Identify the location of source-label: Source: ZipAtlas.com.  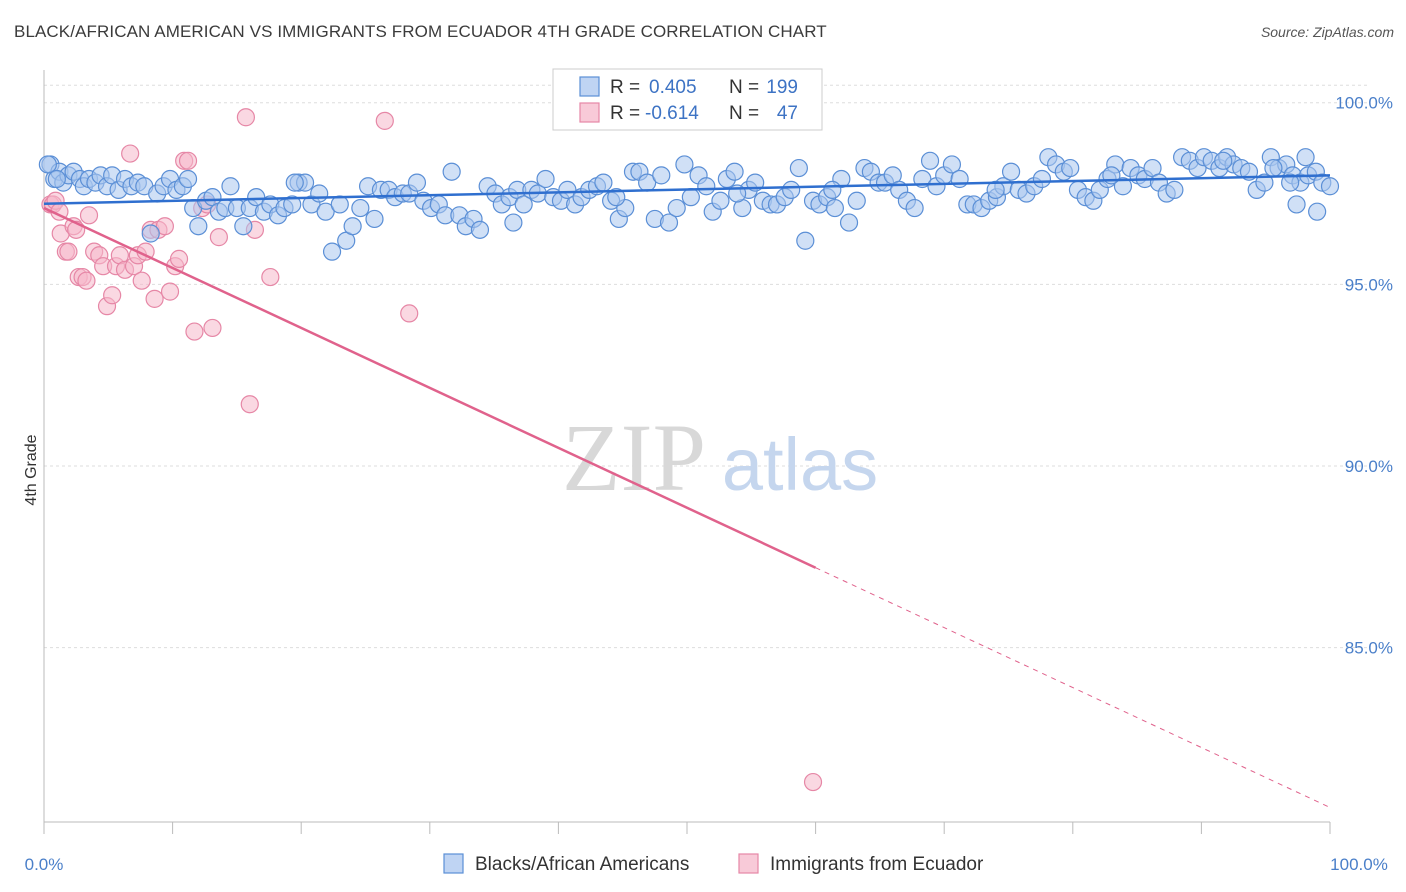
(1327, 32).